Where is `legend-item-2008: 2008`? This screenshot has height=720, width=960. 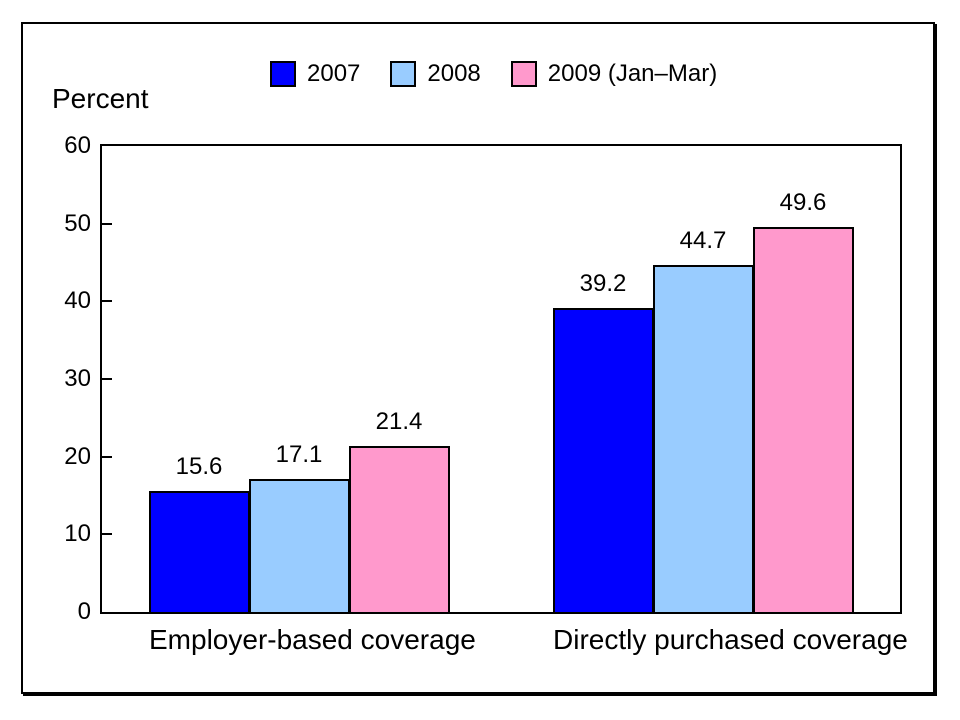 legend-item-2008: 2008 is located at coordinates (435, 74).